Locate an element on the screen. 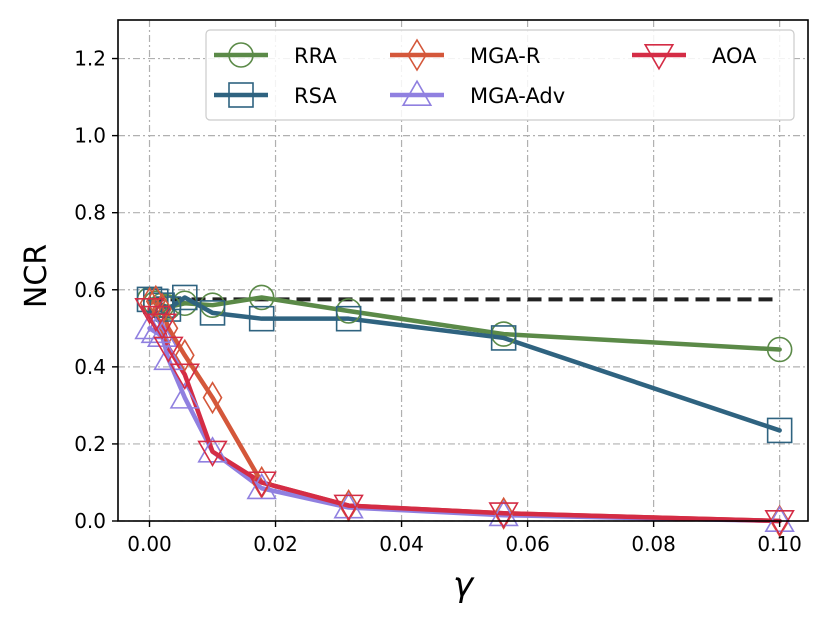 Image resolution: width=830 pixels, height=623 pixels. legend-label: RRA is located at coordinates (315, 56).